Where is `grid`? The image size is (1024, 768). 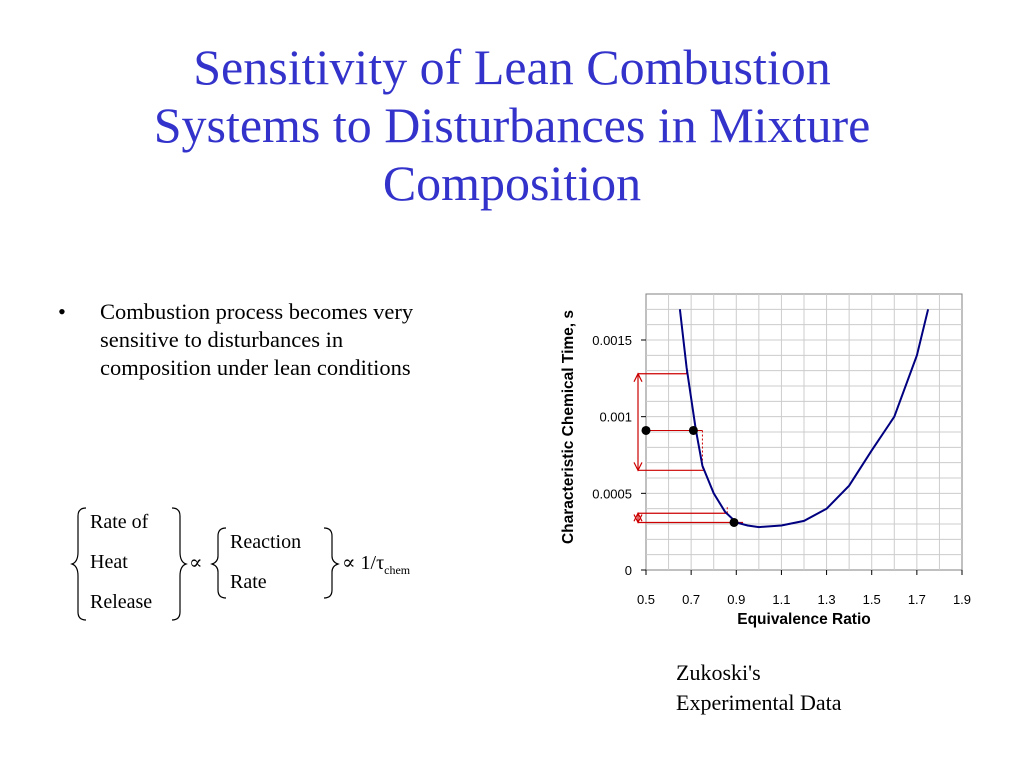
grid is located at coordinates (804, 432).